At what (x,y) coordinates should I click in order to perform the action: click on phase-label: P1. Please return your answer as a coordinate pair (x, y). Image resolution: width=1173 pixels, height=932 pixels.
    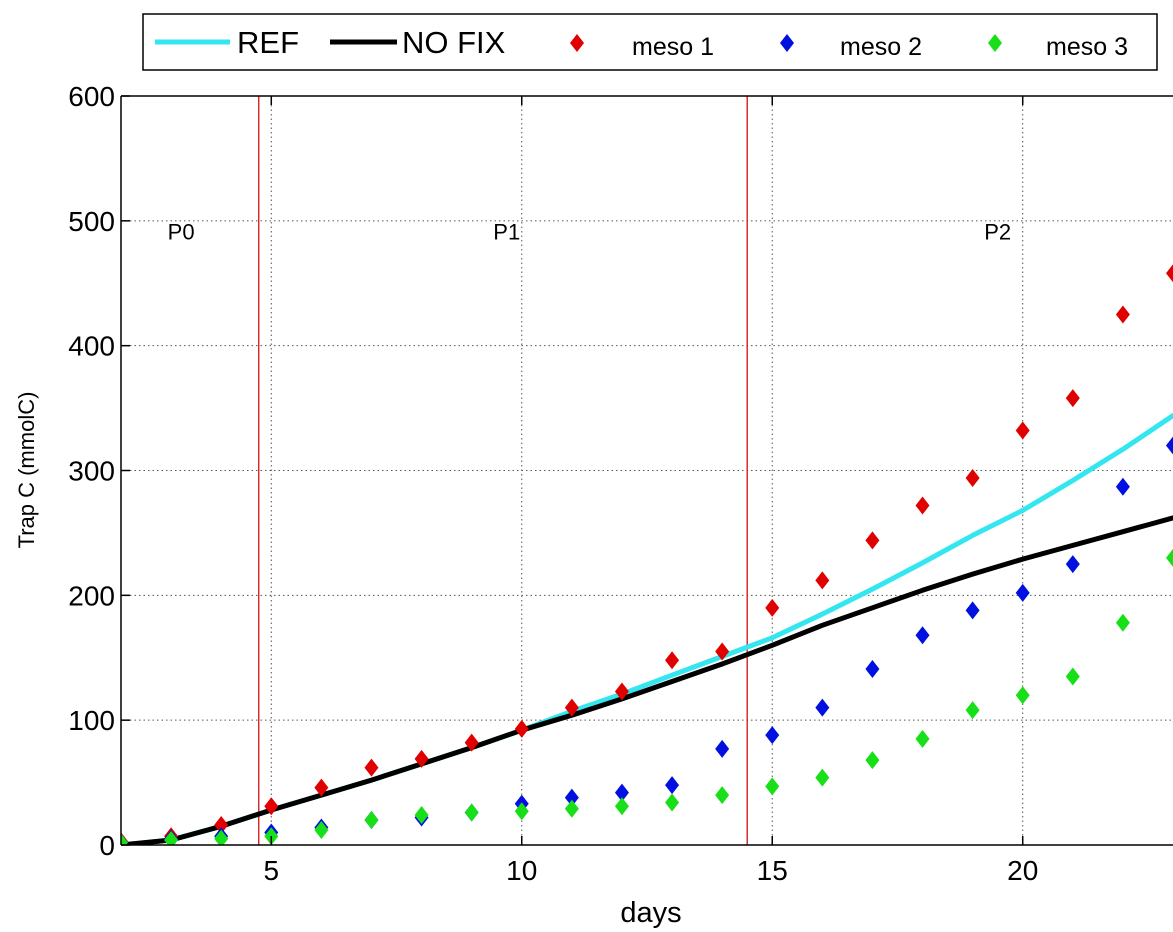
    Looking at the image, I should click on (506, 232).